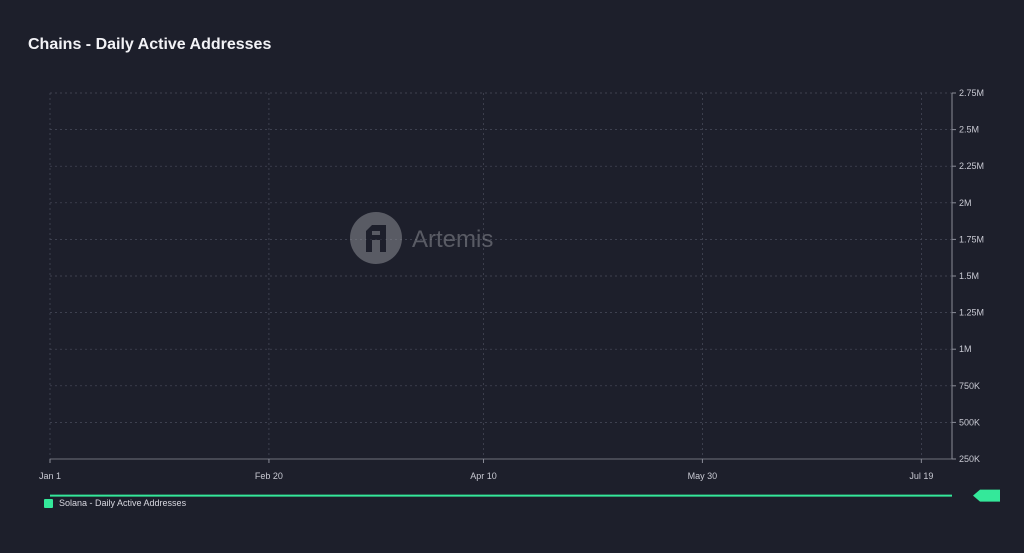 The height and width of the screenshot is (553, 1024). Describe the element at coordinates (123, 503) in the screenshot. I see `legend-label: Solana - Daily Active Addresses` at that location.